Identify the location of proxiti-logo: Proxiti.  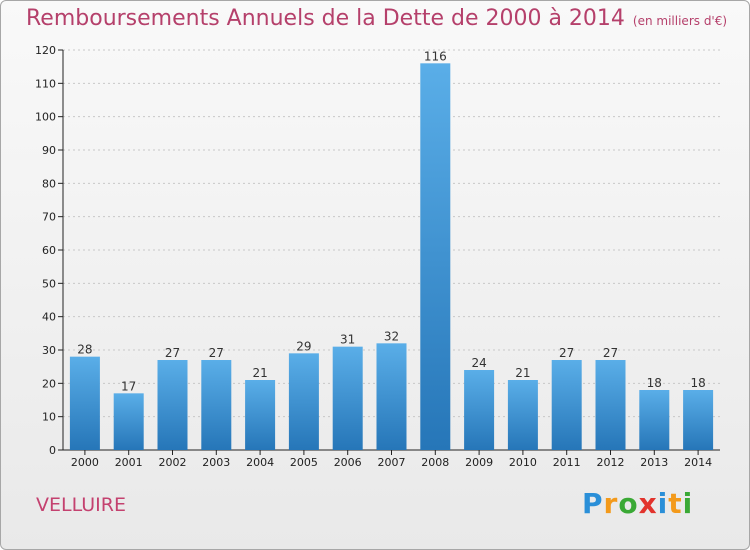
(637, 503).